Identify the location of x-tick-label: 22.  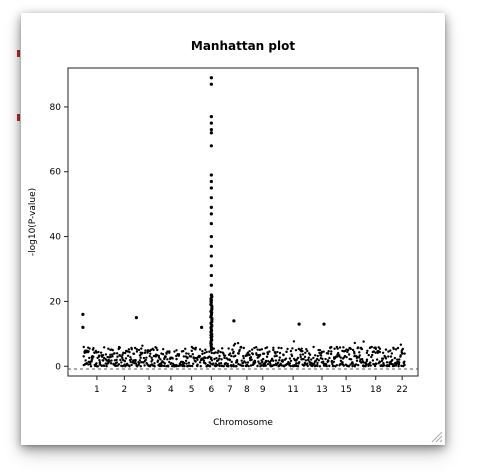
(401, 390).